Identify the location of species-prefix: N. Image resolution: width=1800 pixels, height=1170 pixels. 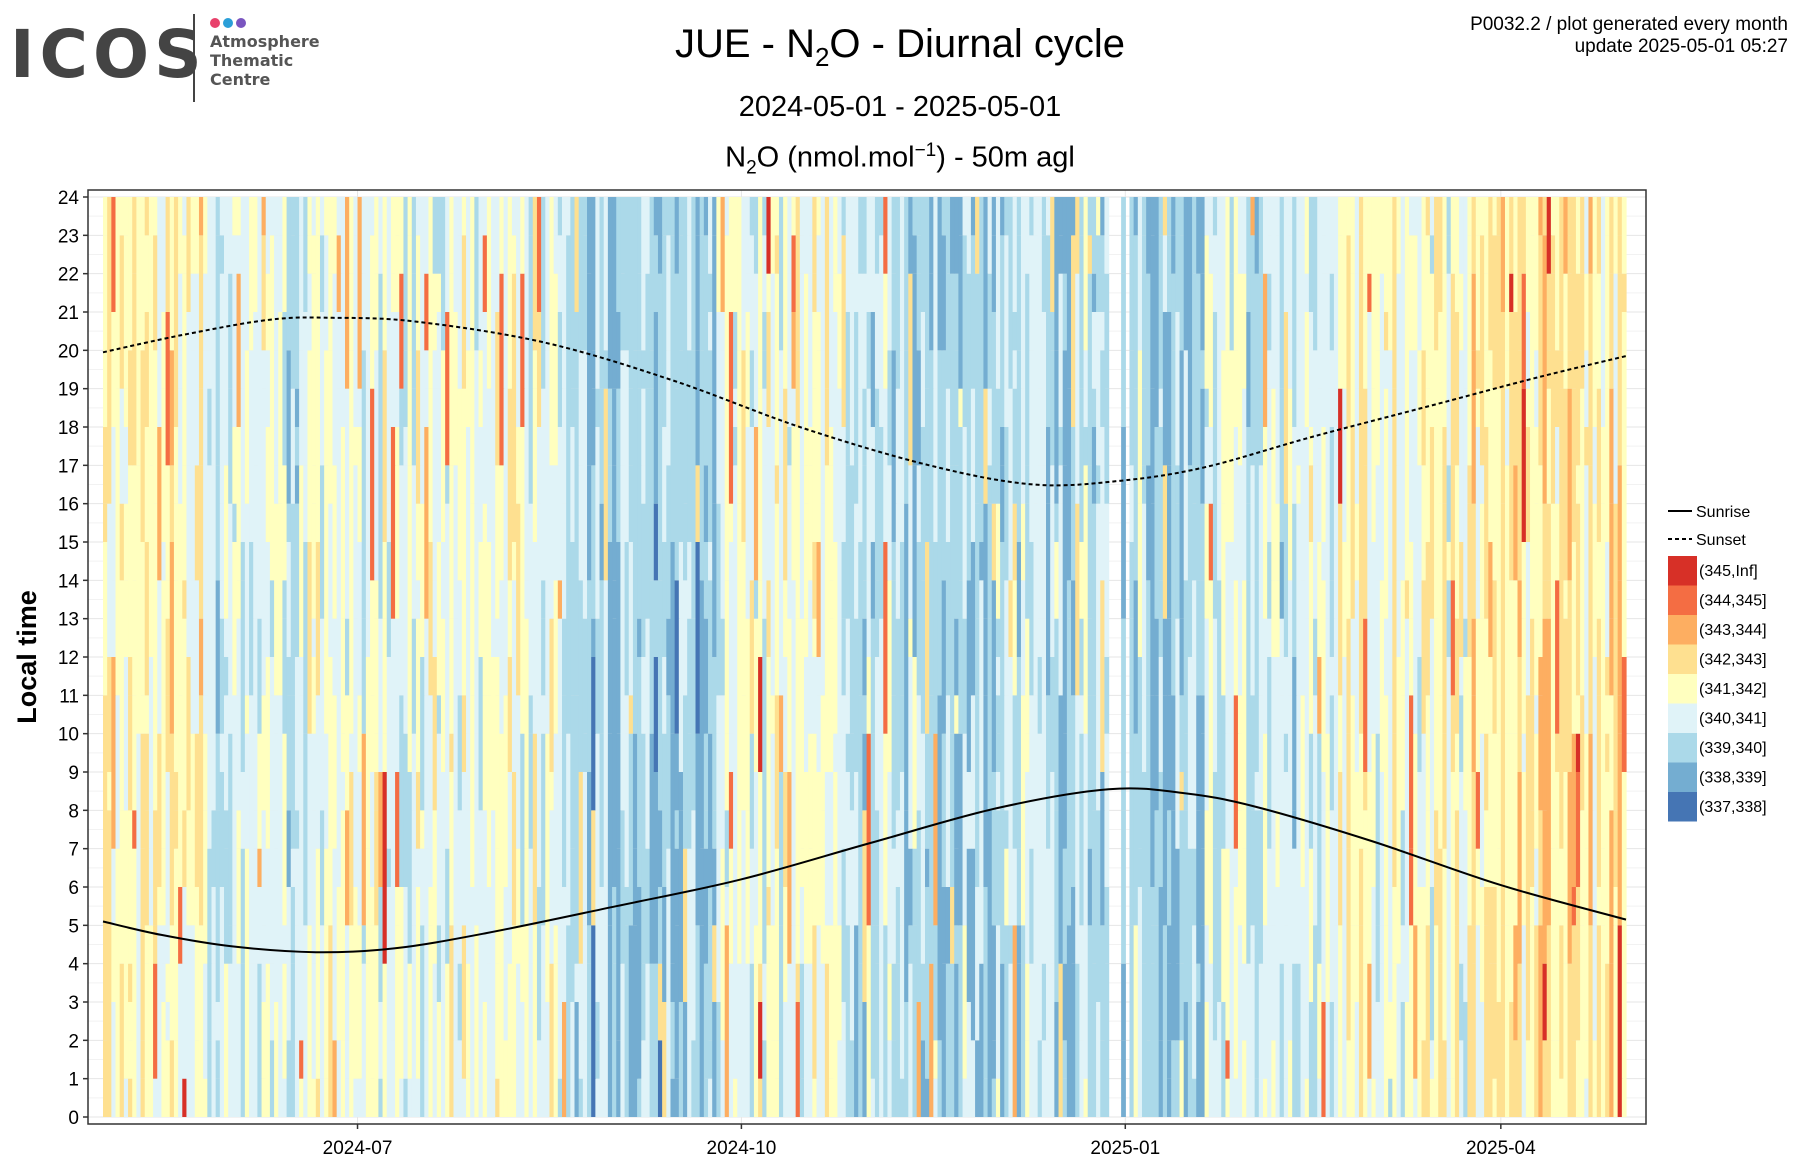
(736, 157).